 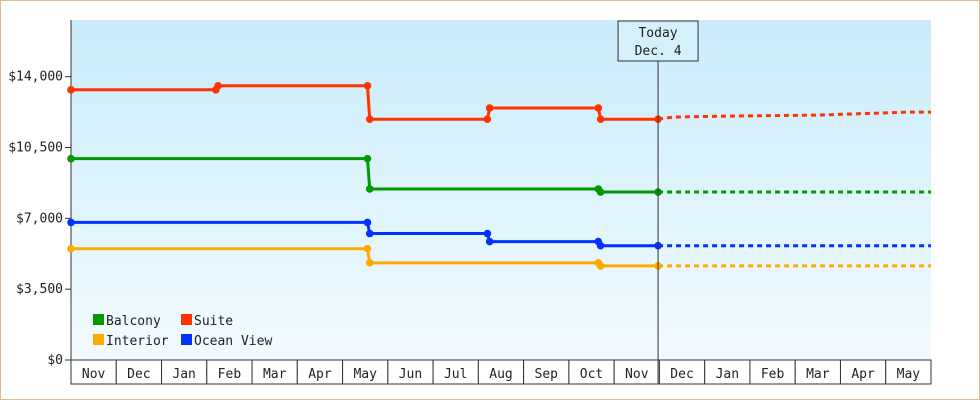 What do you see at coordinates (213, 321) in the screenshot?
I see `legend-label: Suite` at bounding box center [213, 321].